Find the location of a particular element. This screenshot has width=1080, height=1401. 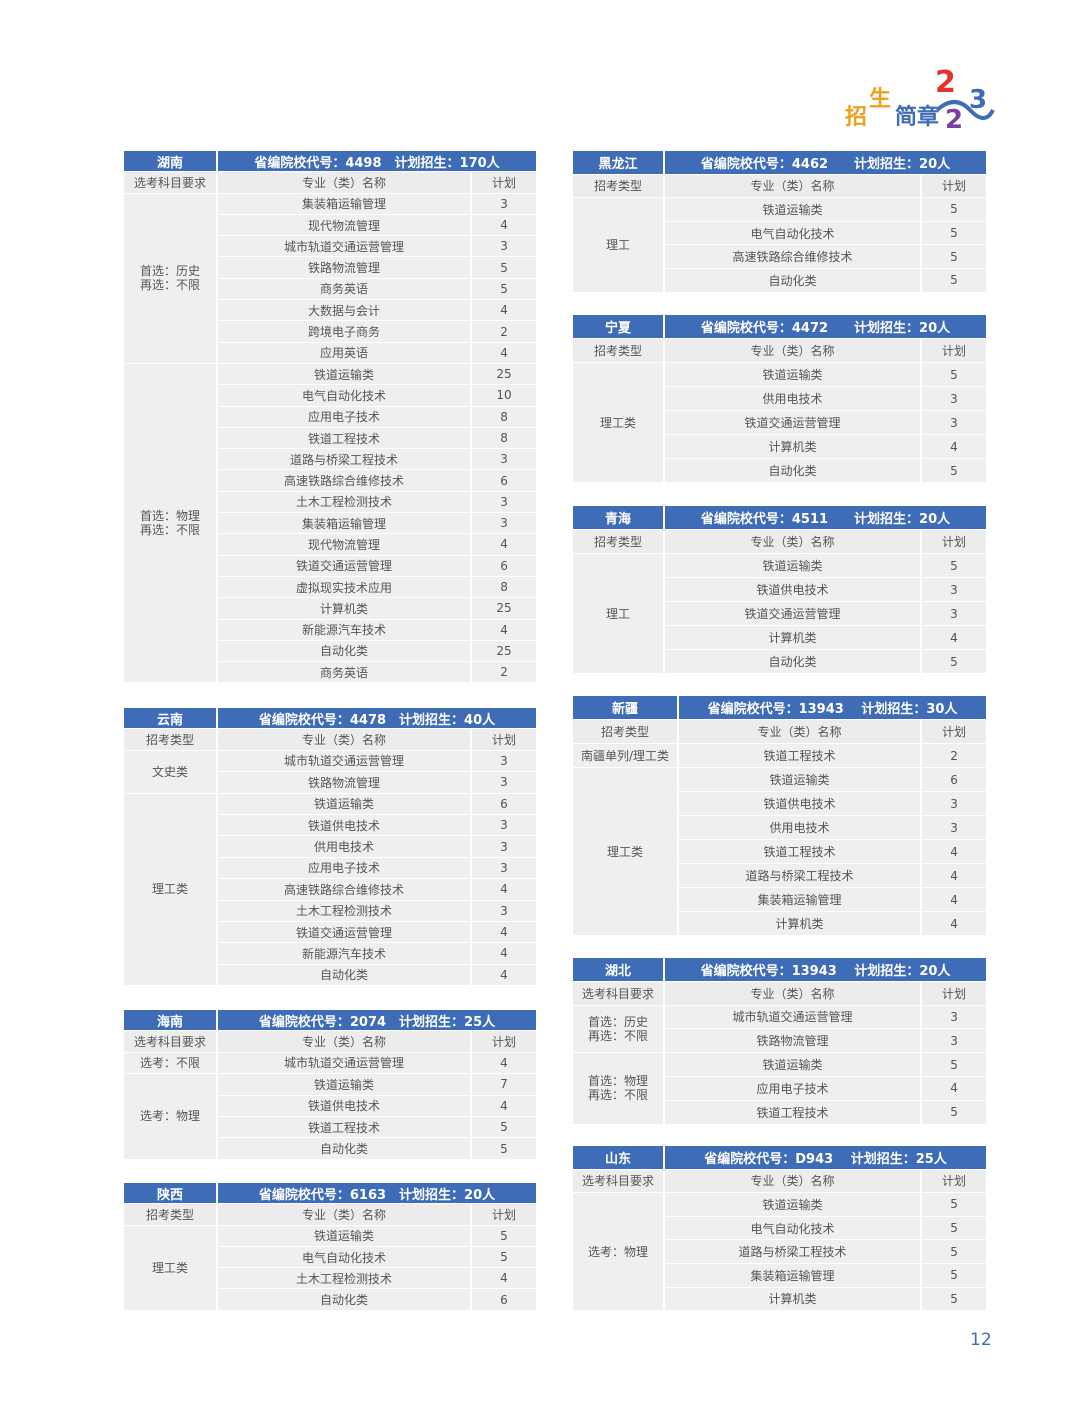

table-row: 首选：物理 再选：不限 铁道运输类 25 is located at coordinates (330, 523).